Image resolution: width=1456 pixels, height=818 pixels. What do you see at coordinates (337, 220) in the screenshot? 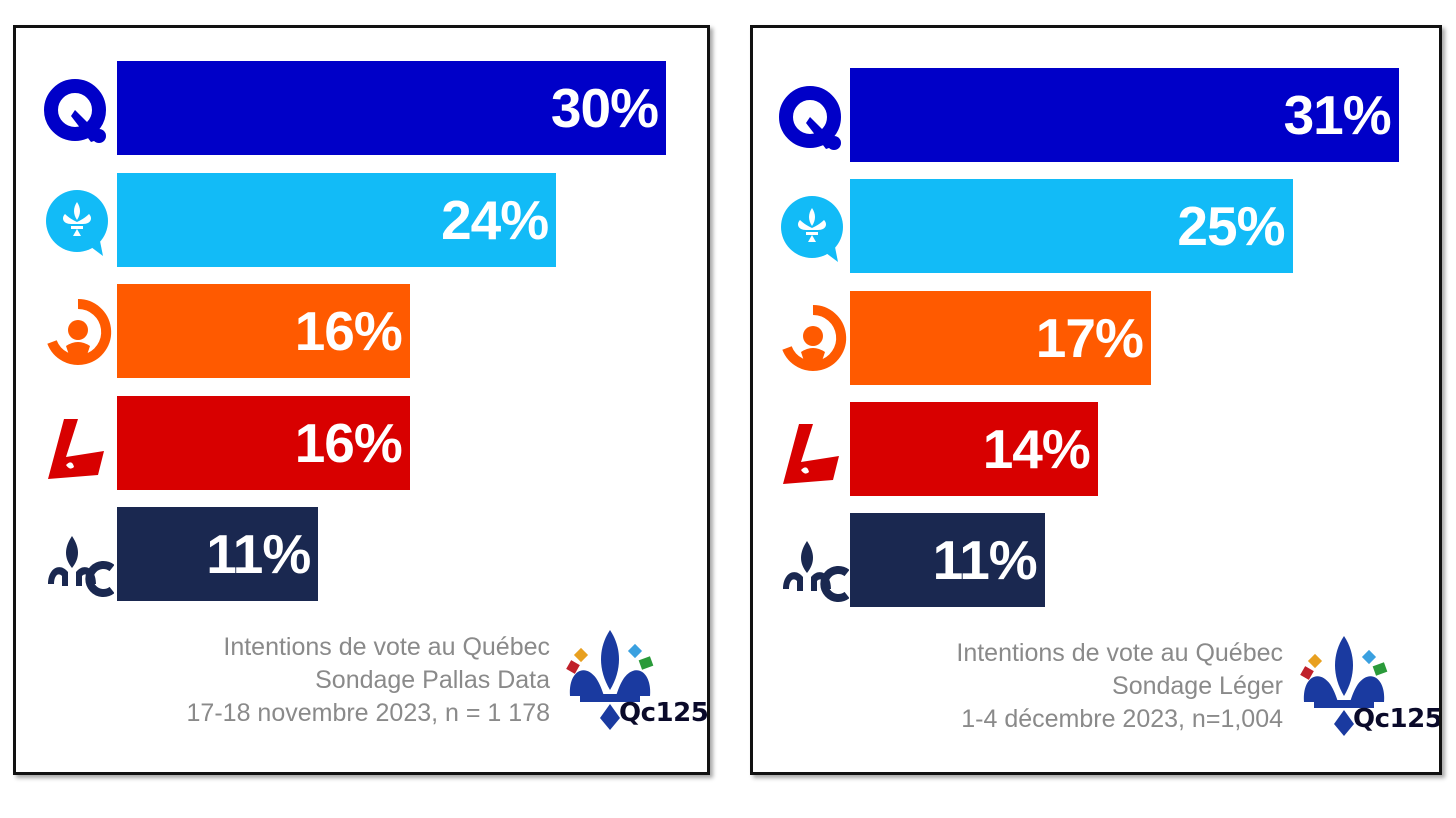
I see `bar-pq: 24%` at bounding box center [337, 220].